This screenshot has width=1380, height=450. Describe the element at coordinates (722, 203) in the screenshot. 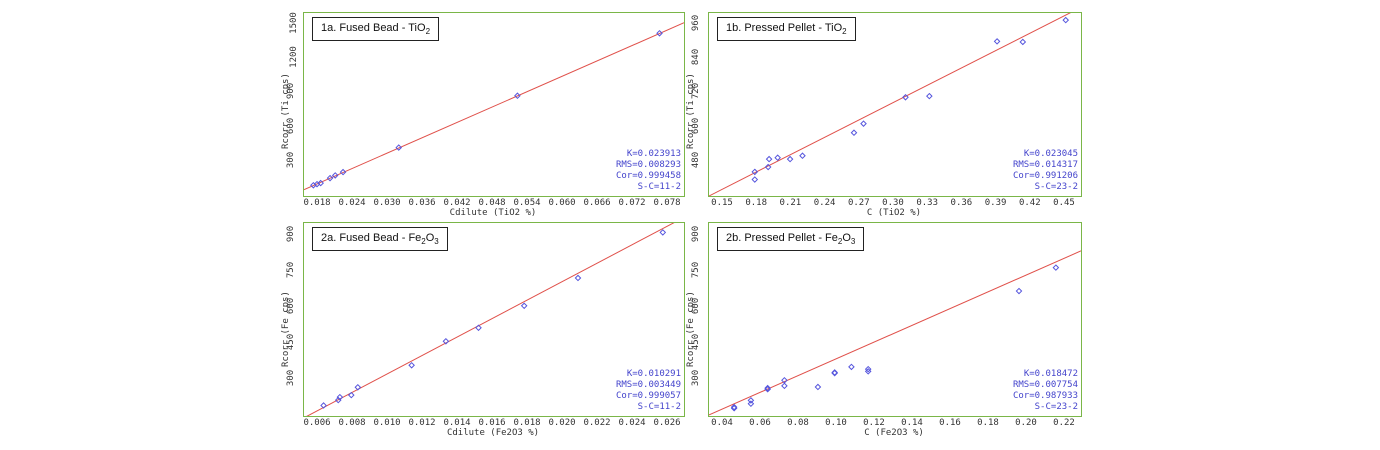

I see `x-tick-label: 0.15` at that location.